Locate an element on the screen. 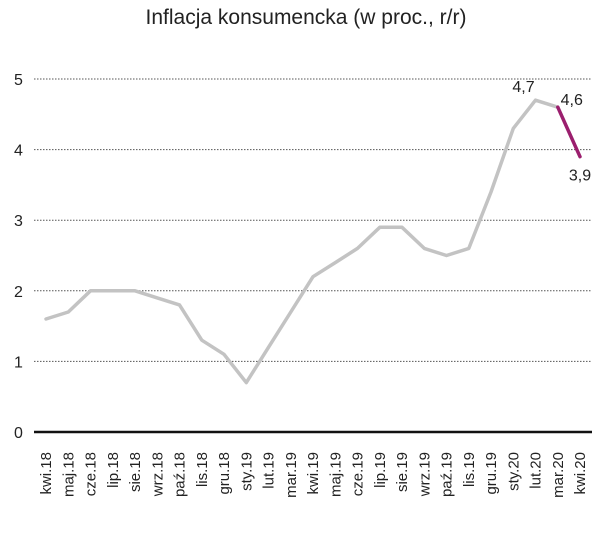 Image resolution: width=612 pixels, height=546 pixels. x-tick-label: kwi.19 is located at coordinates (313, 473).